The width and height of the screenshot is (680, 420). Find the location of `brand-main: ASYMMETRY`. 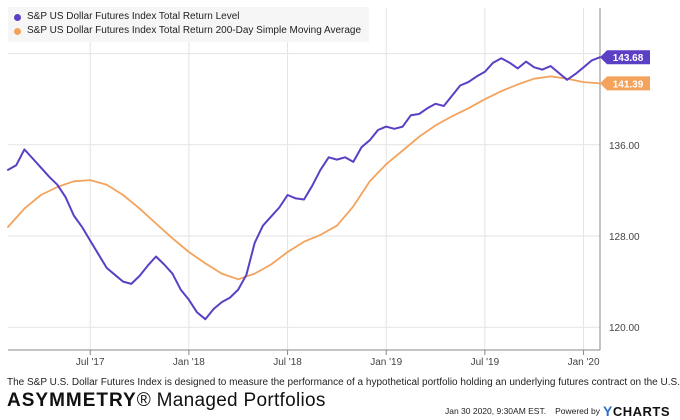

brand-main: ASYMMETRY is located at coordinates (72, 400).